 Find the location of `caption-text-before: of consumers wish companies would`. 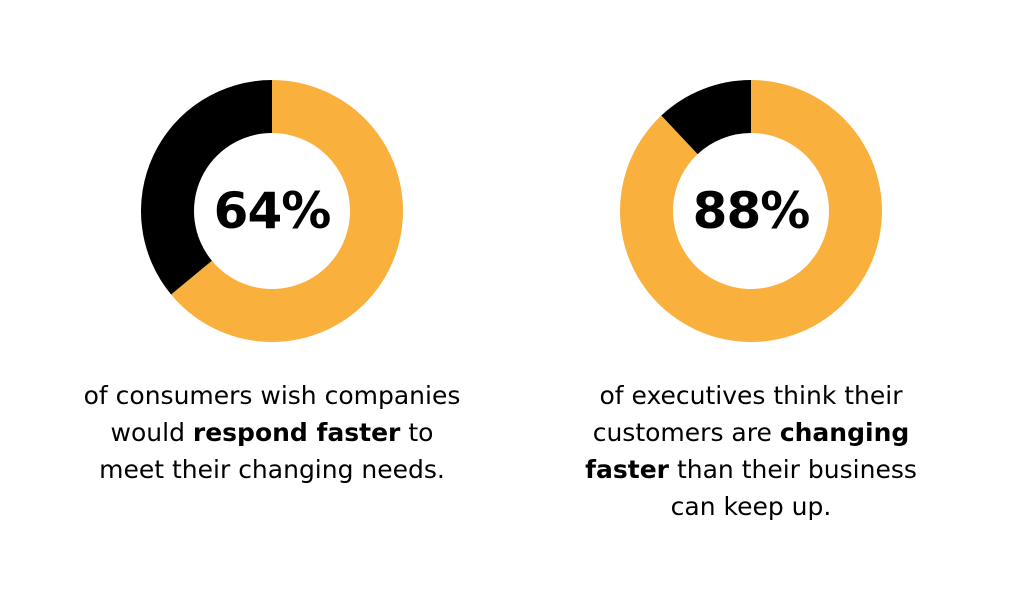

caption-text-before: of consumers wish companies would is located at coordinates (272, 414).